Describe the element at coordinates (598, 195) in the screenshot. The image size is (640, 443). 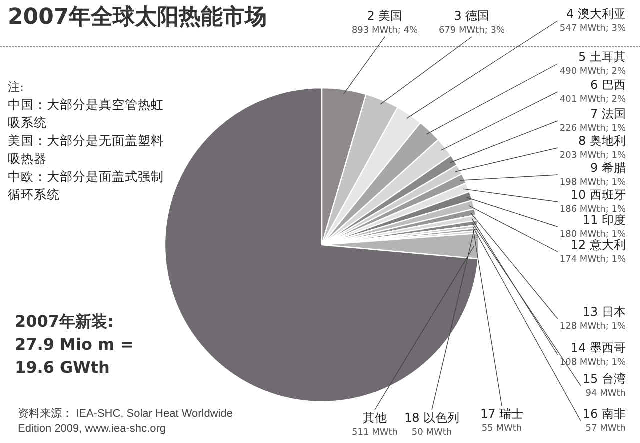
I see `slice-label: 10 西班牙` at that location.